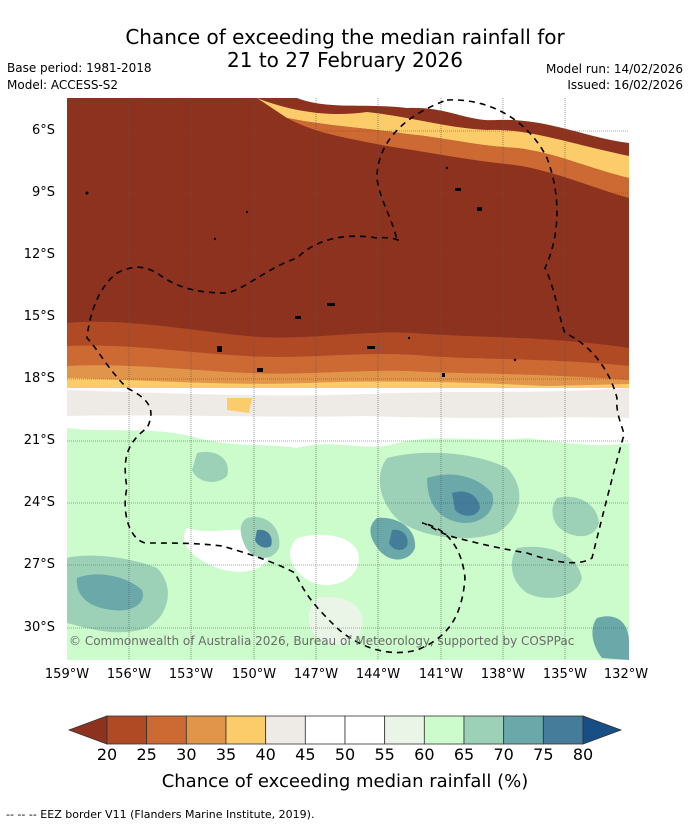 This screenshot has height=827, width=690. I want to click on dry-band-north, so click(458, 158).